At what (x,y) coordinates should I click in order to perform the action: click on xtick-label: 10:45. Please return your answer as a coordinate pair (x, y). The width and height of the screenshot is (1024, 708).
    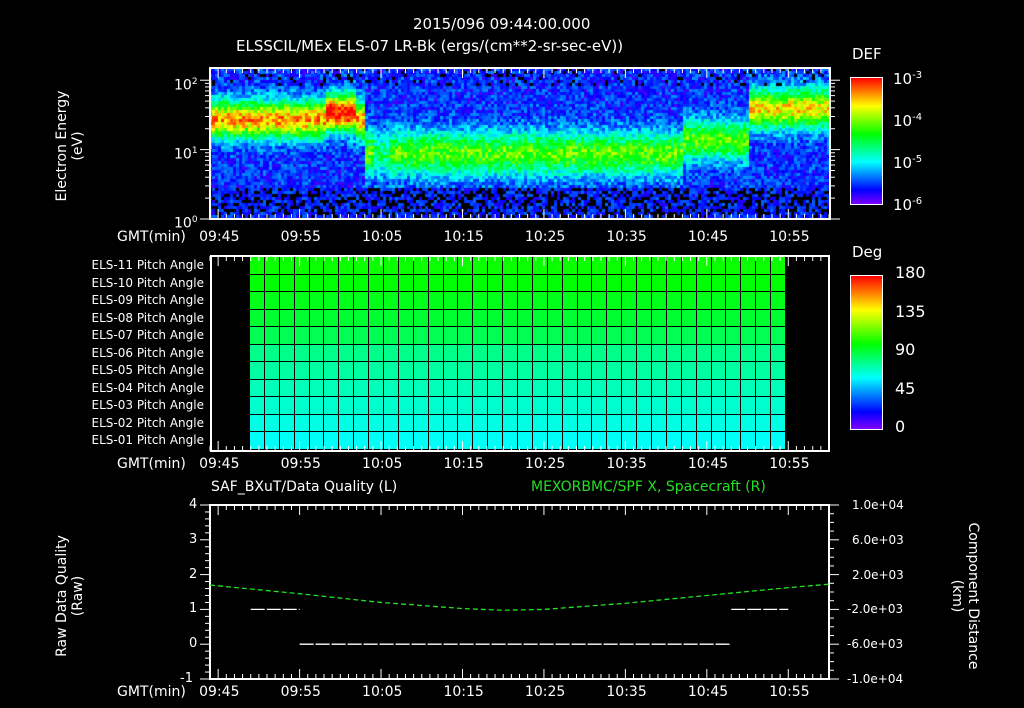
    Looking at the image, I should click on (708, 237).